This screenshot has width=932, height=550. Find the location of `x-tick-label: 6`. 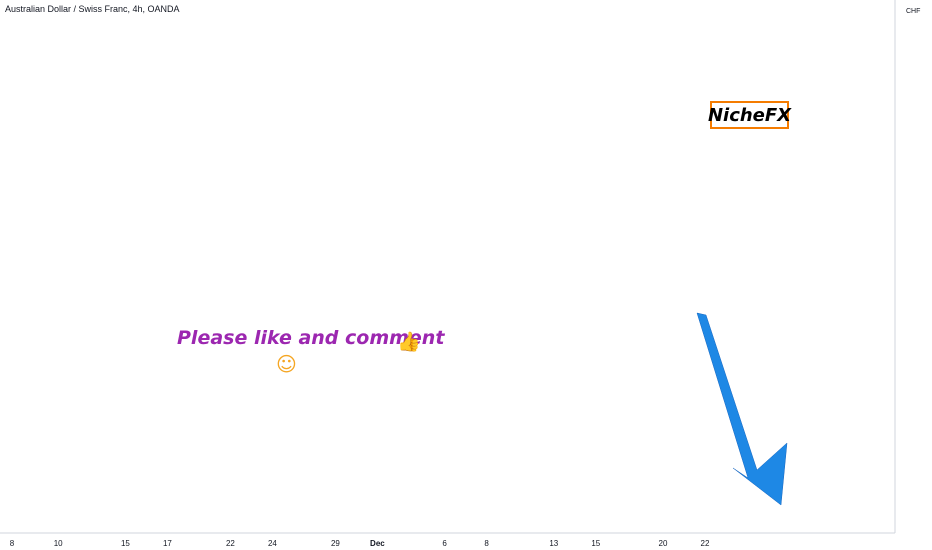

x-tick-label: 6 is located at coordinates (444, 543).